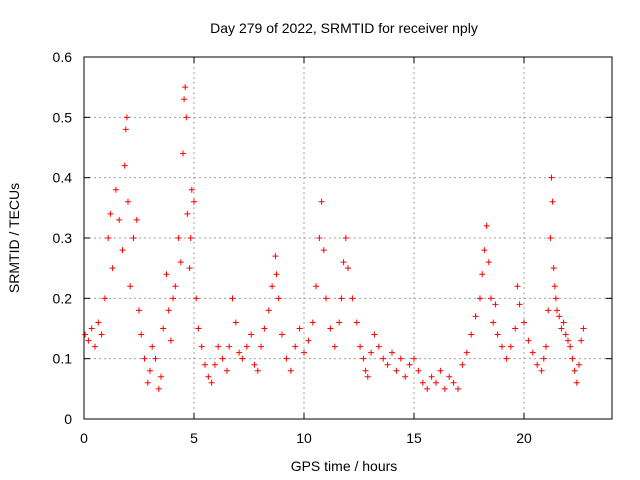 The width and height of the screenshot is (640, 480). What do you see at coordinates (63, 178) in the screenshot?
I see `y-tick-label: 0.4` at bounding box center [63, 178].